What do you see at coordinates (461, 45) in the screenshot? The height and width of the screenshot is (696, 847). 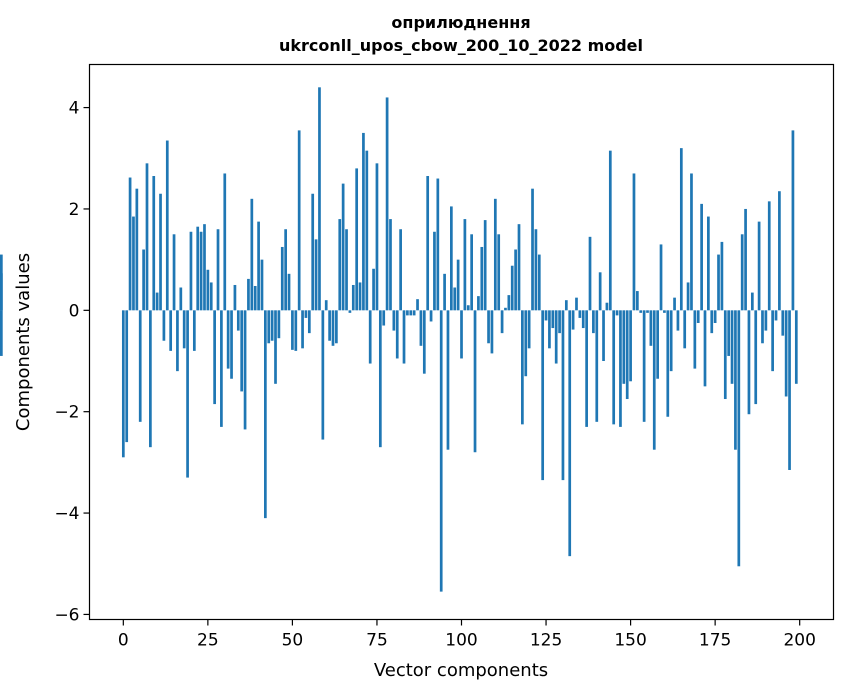 I see `chart-subtitle: ukrconll_upos_cbow_200_10_2022 model` at bounding box center [461, 45].